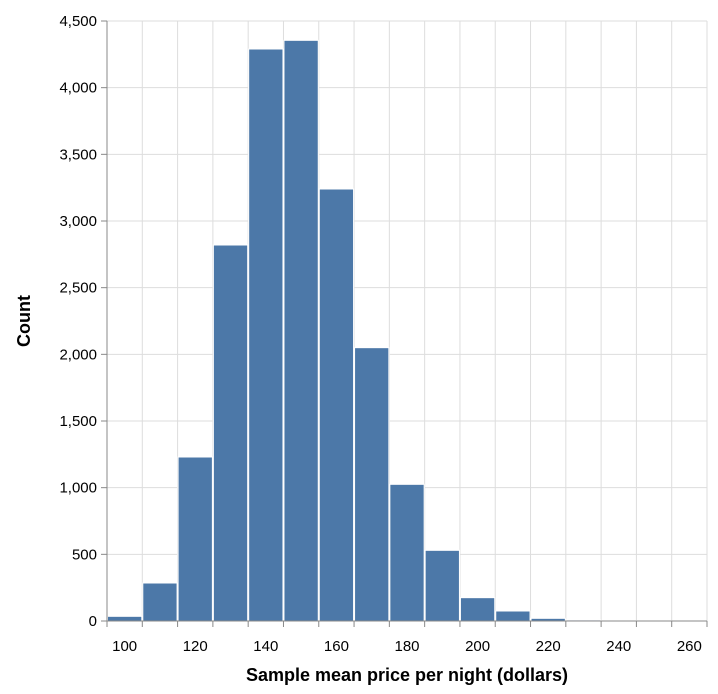 Image resolution: width=718 pixels, height=694 pixels. What do you see at coordinates (78, 488) in the screenshot?
I see `y-tick-label: 1,000` at bounding box center [78, 488].